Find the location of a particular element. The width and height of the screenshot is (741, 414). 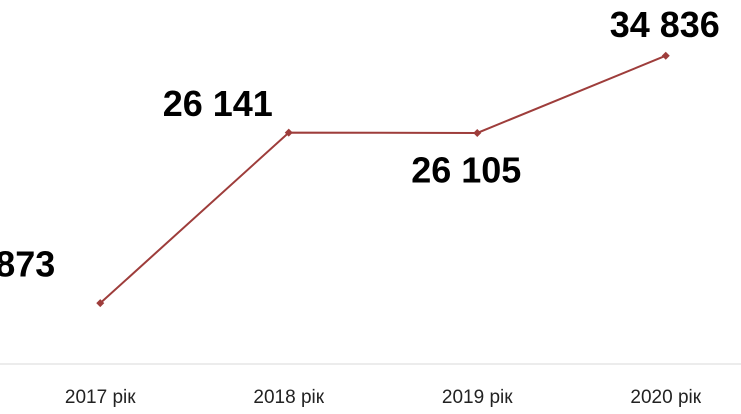

x-tick-label: 2018 рік is located at coordinates (288, 397).